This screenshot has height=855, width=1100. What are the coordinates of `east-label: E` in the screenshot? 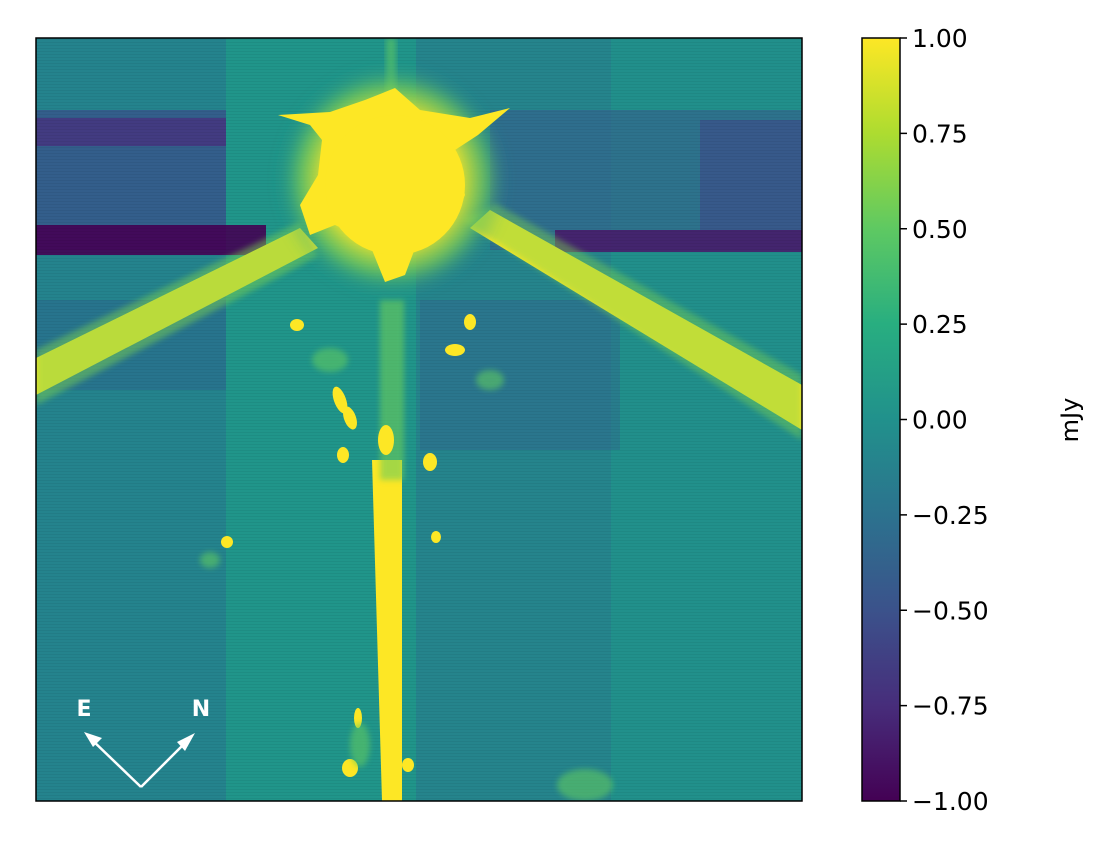 It's located at (83, 709).